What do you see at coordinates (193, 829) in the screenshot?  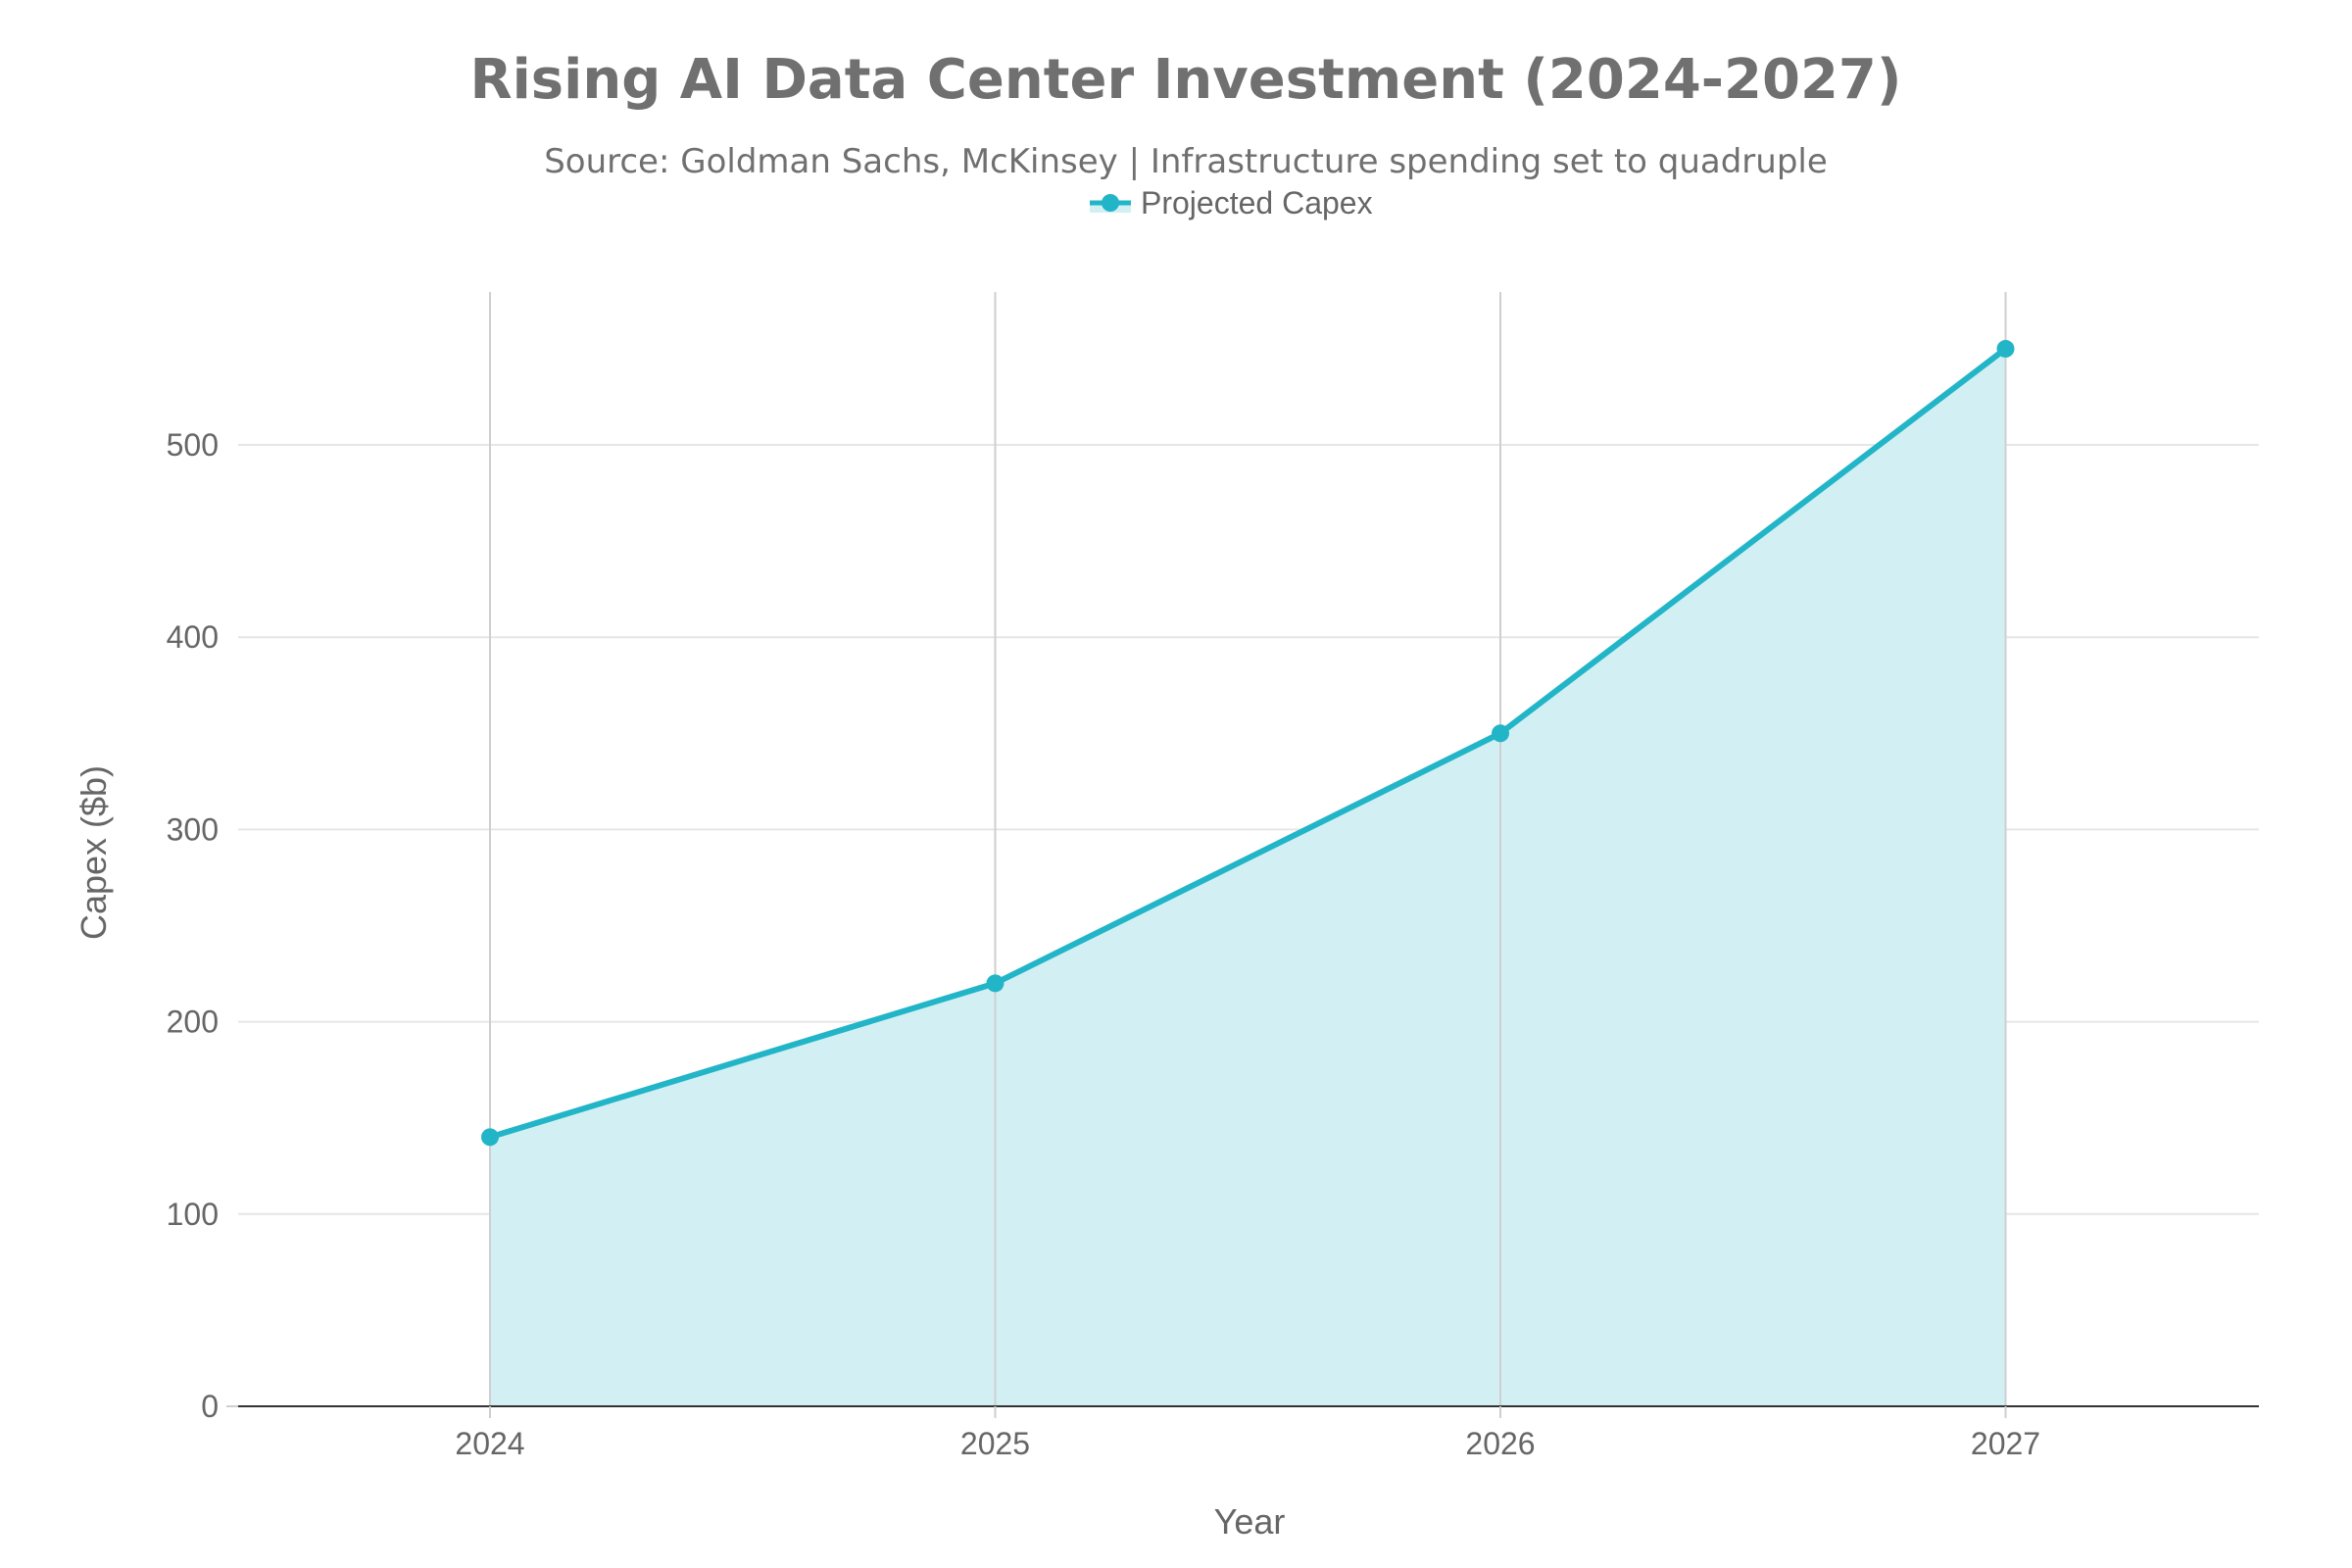 I see `y-tick-label: 300` at bounding box center [193, 829].